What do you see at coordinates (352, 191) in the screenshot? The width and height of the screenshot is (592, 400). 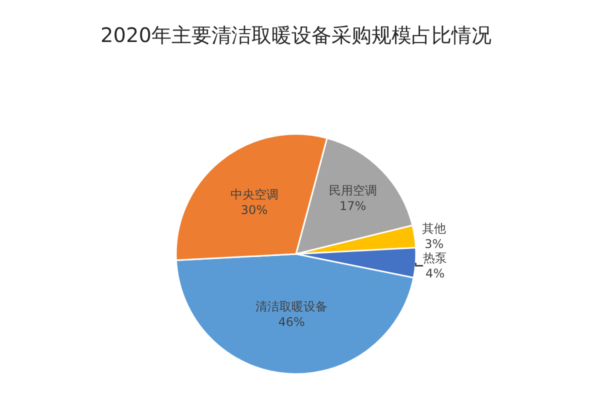 I see `slice-label: 民用空调` at bounding box center [352, 191].